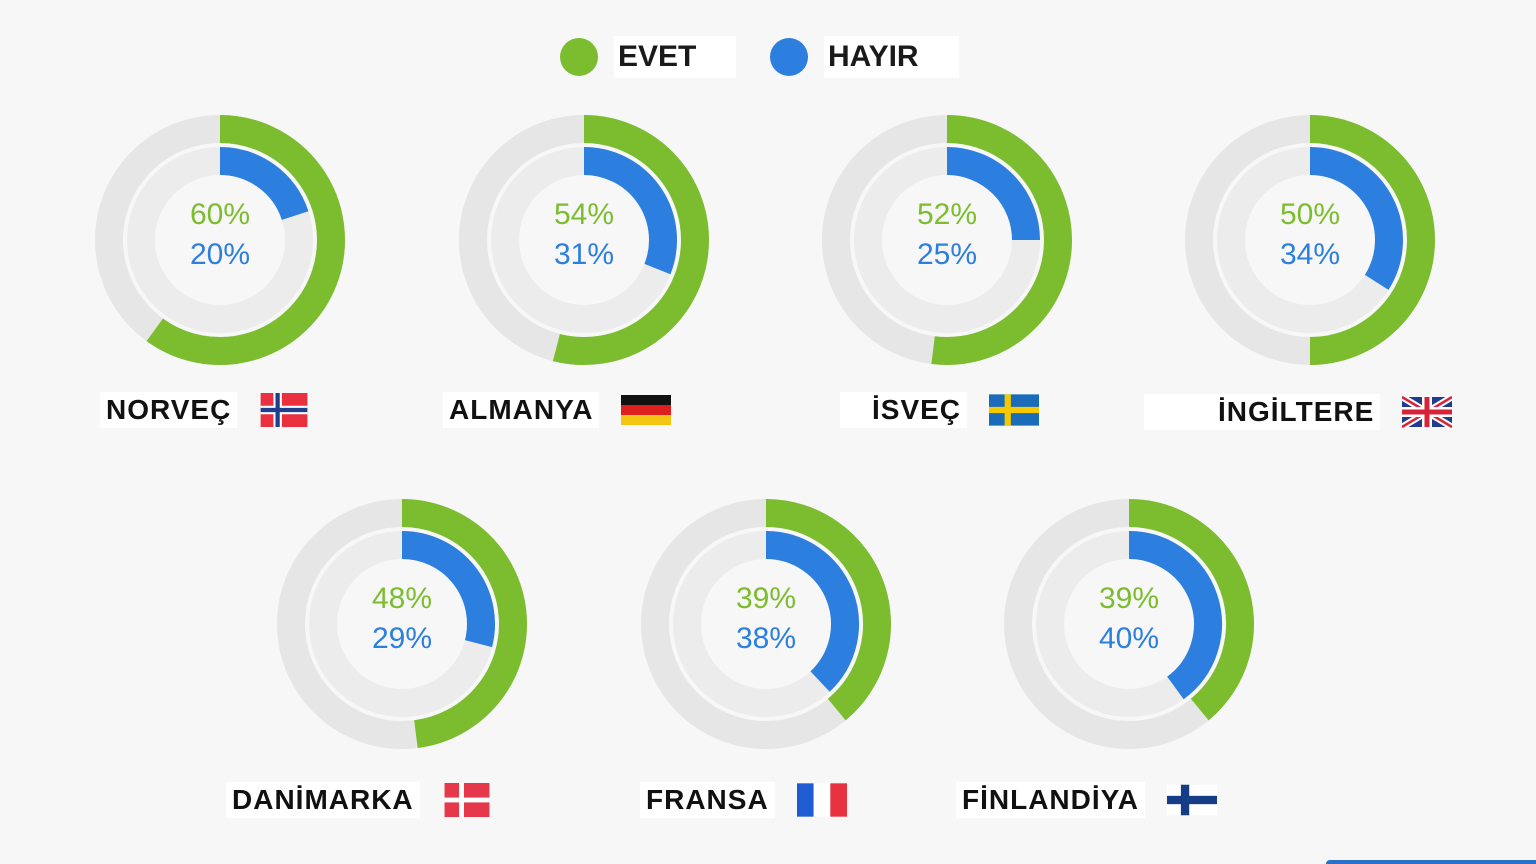 The image size is (1536, 864). I want to click on country-label-fransa: FRANSA, so click(743, 800).